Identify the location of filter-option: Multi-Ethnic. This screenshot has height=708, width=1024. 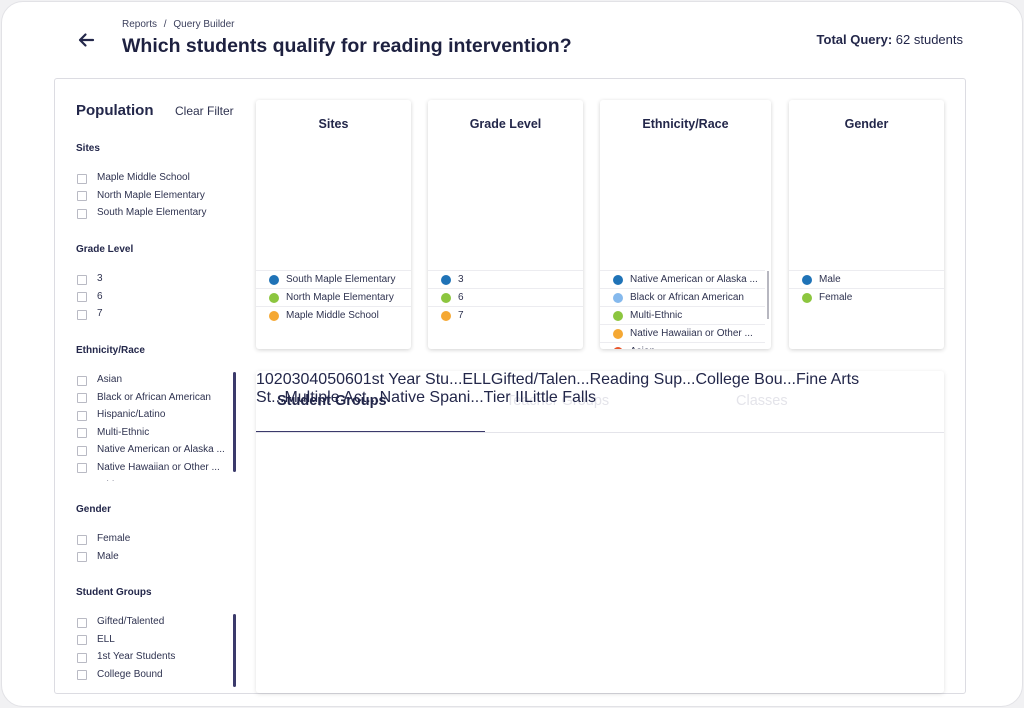
(152, 433).